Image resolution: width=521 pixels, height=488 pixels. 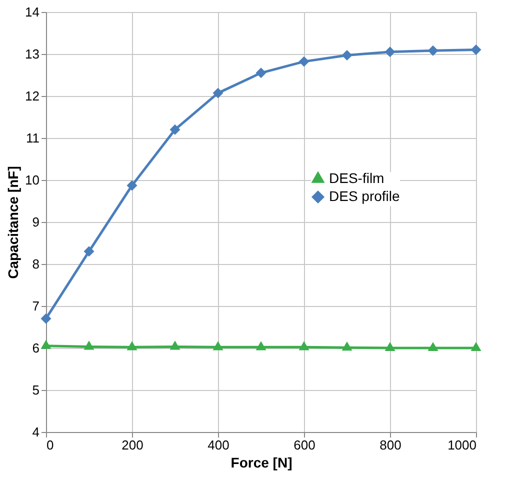 I want to click on y-tick-label: 12, so click(x=32, y=96).